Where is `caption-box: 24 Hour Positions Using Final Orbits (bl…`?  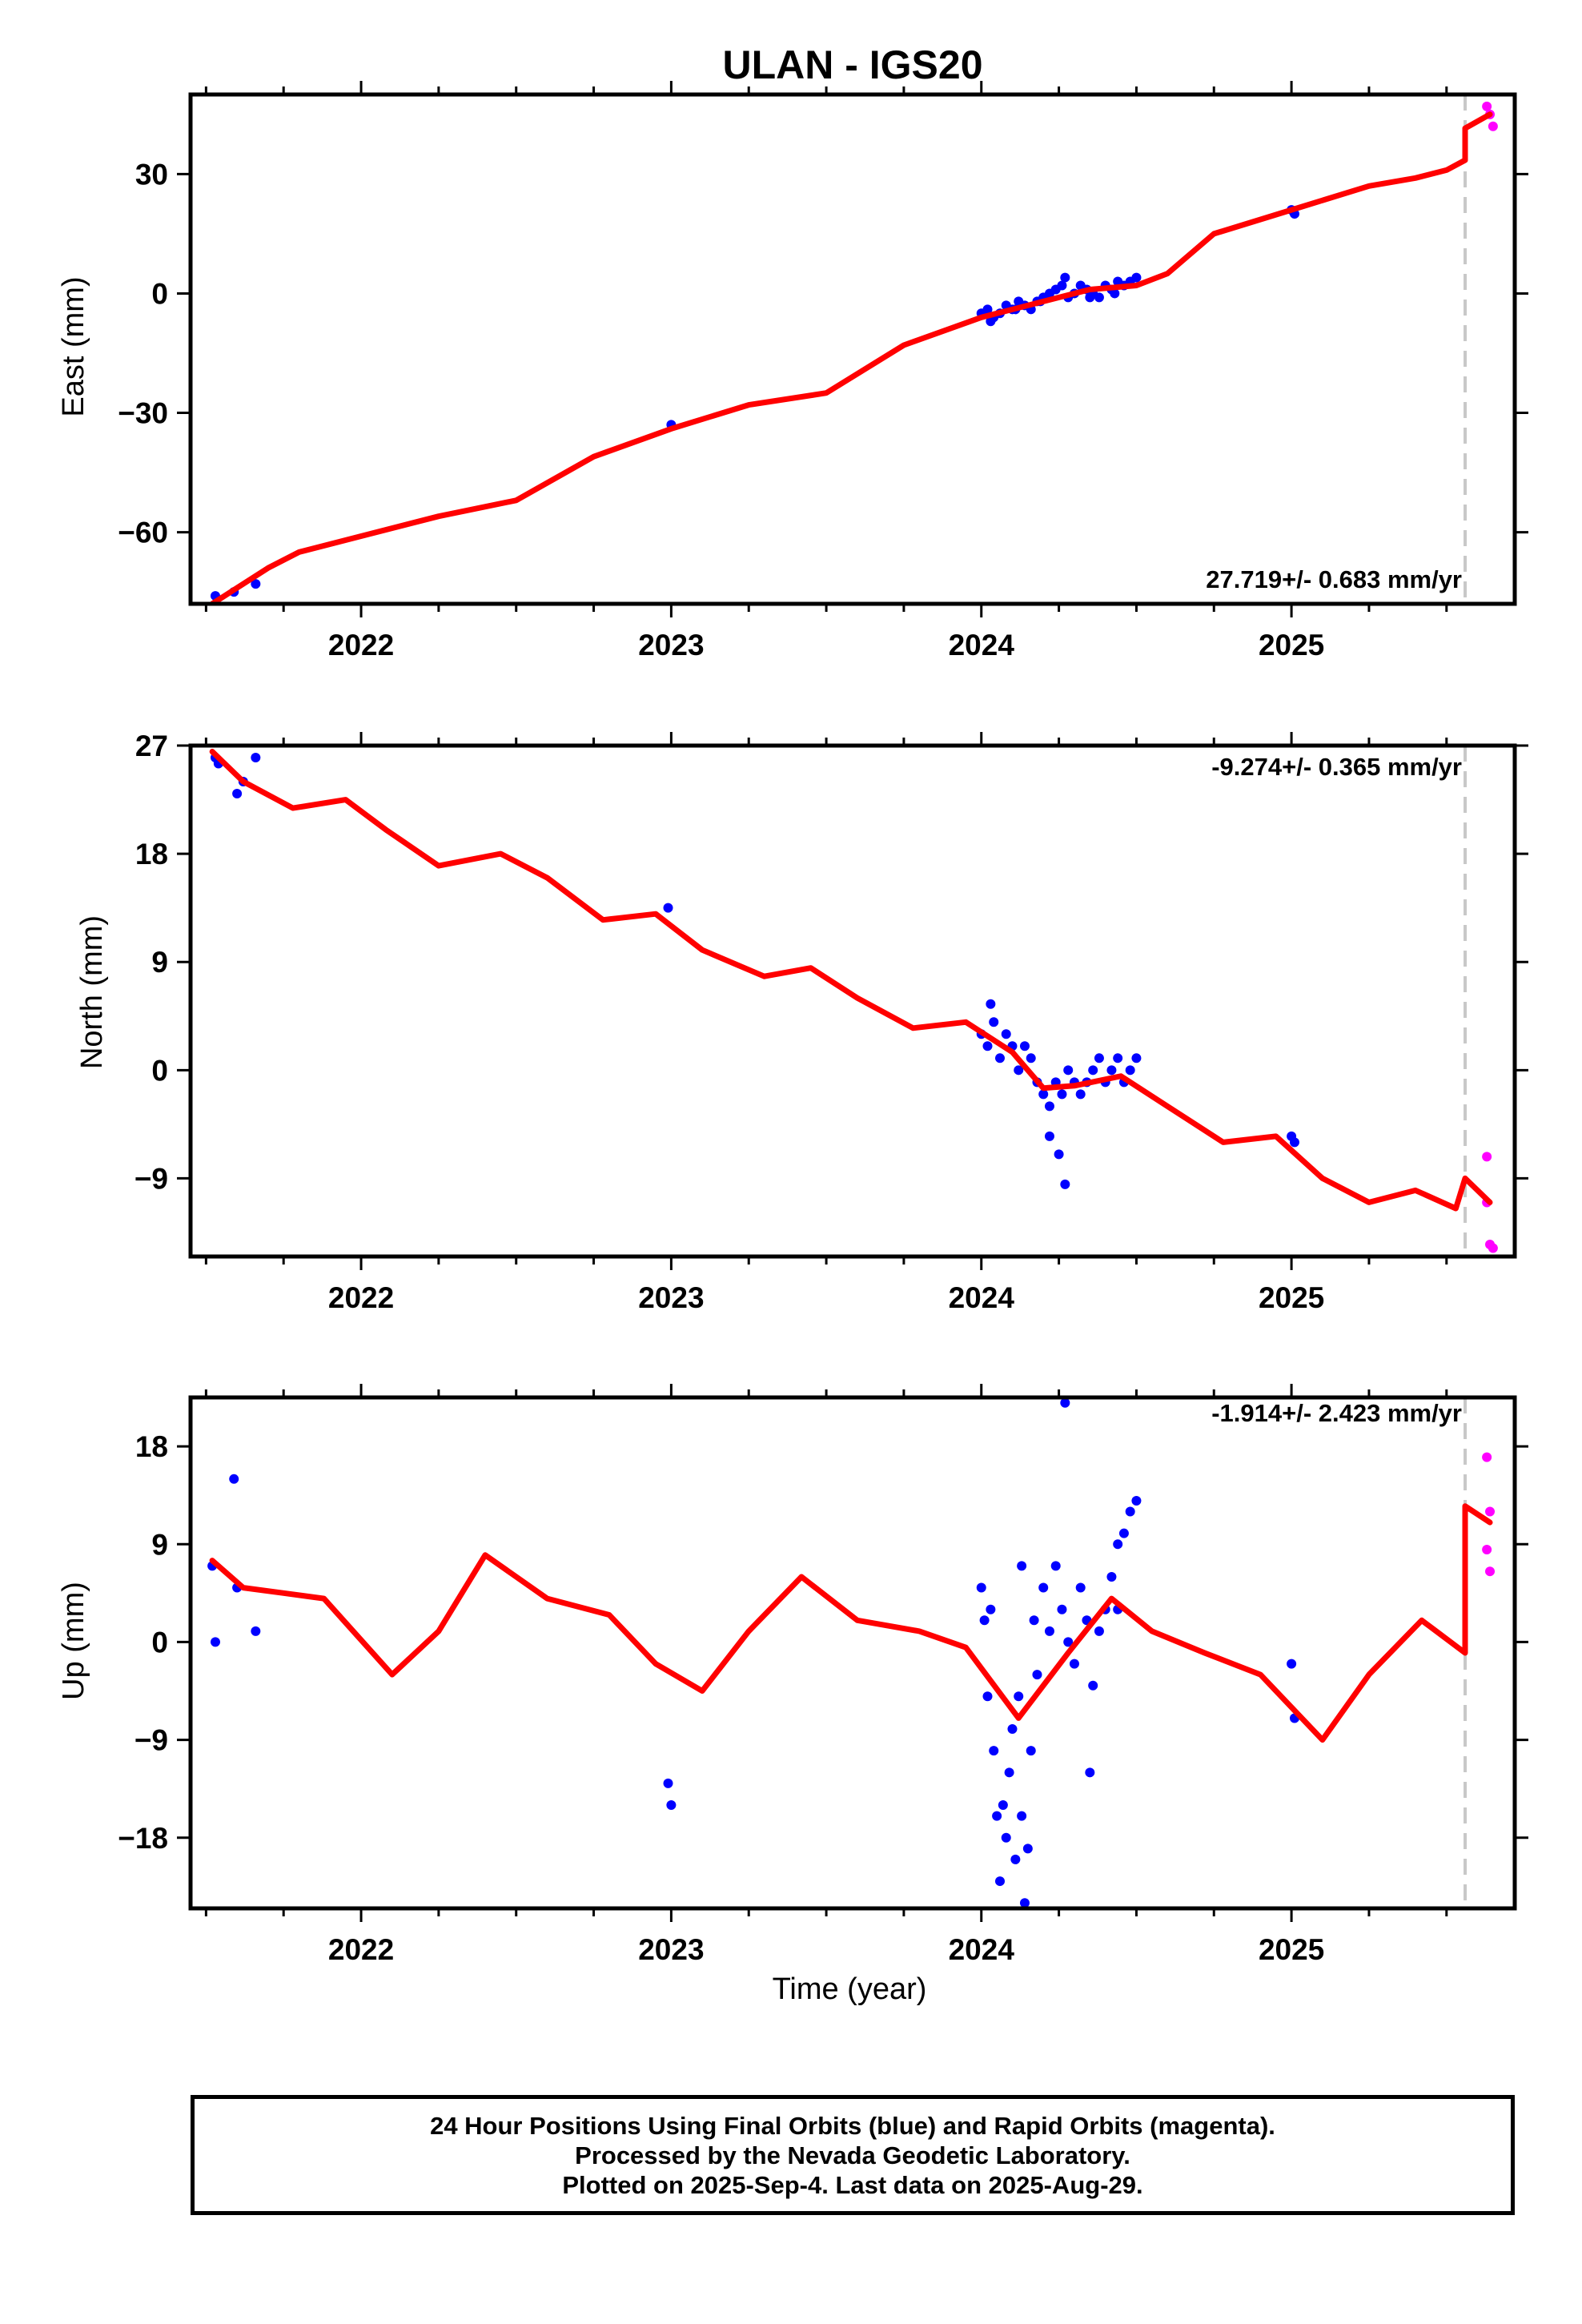
caption-box: 24 Hour Positions Using Final Orbits (bl… is located at coordinates (853, 2155).